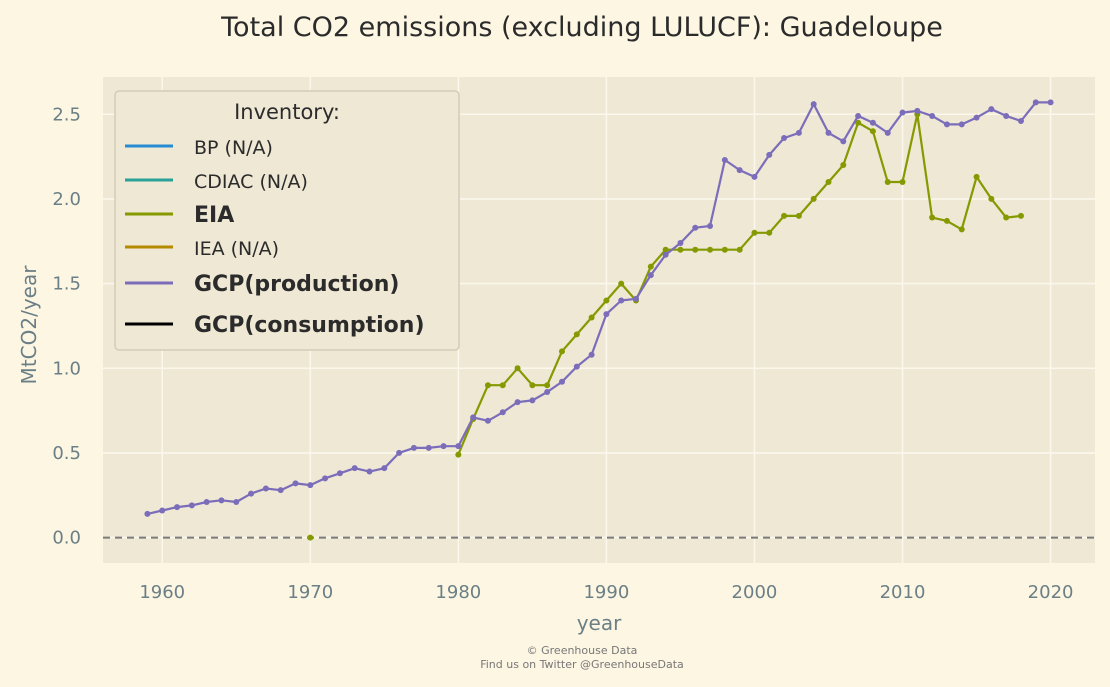 Image resolution: width=1110 pixels, height=687 pixels. What do you see at coordinates (66, 326) in the screenshot?
I see `y-axis: 0.0 0.5 1.0 1.5 2.0 2.5` at bounding box center [66, 326].